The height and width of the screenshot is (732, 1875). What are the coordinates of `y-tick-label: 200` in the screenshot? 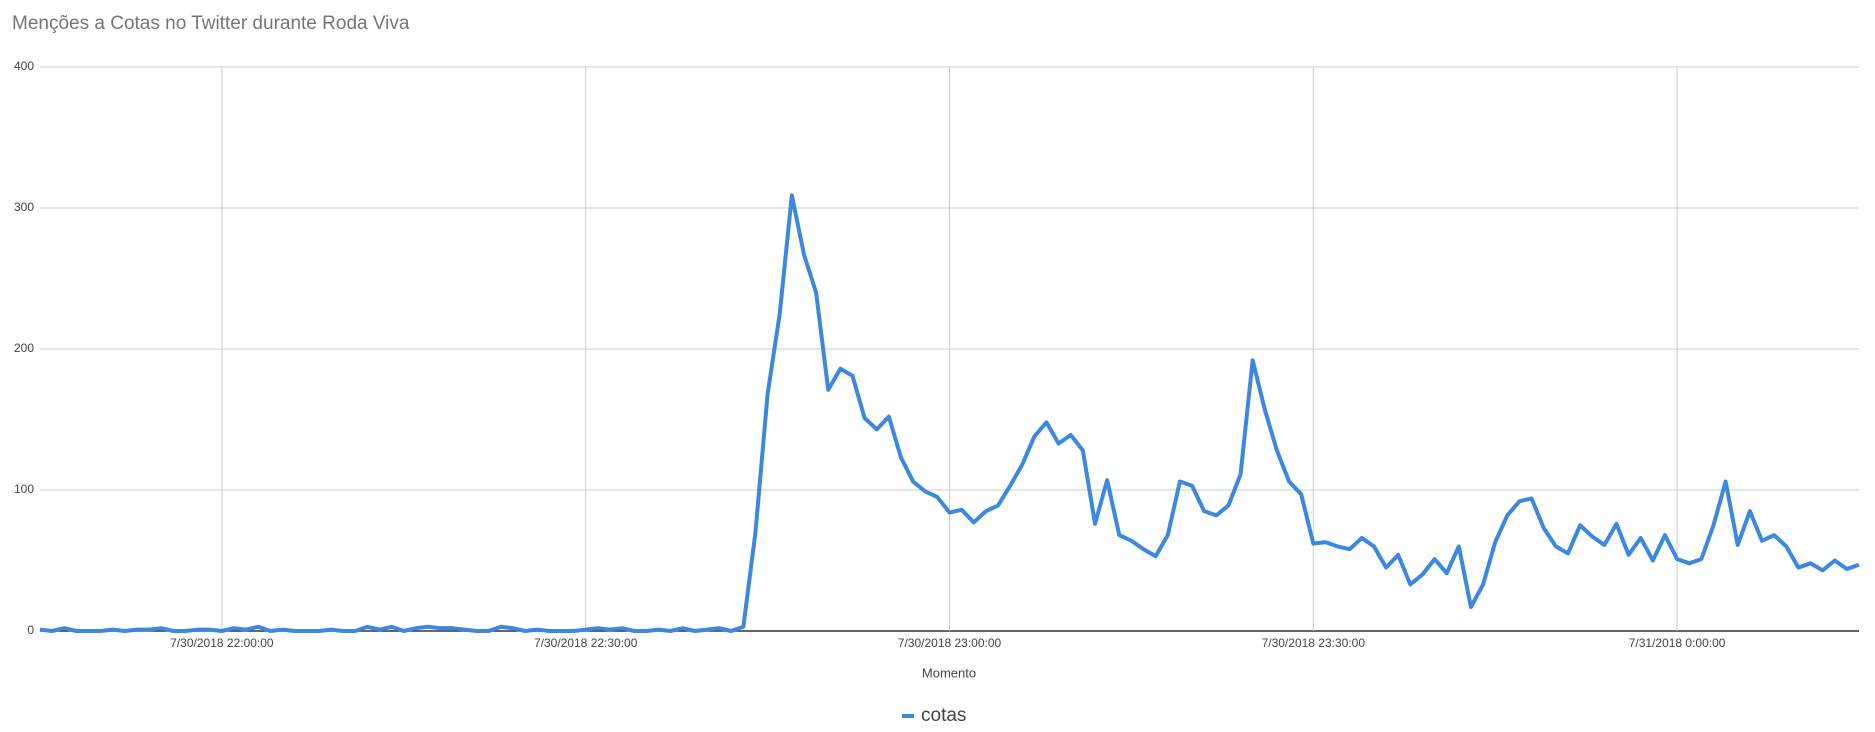 It's located at (24, 348).